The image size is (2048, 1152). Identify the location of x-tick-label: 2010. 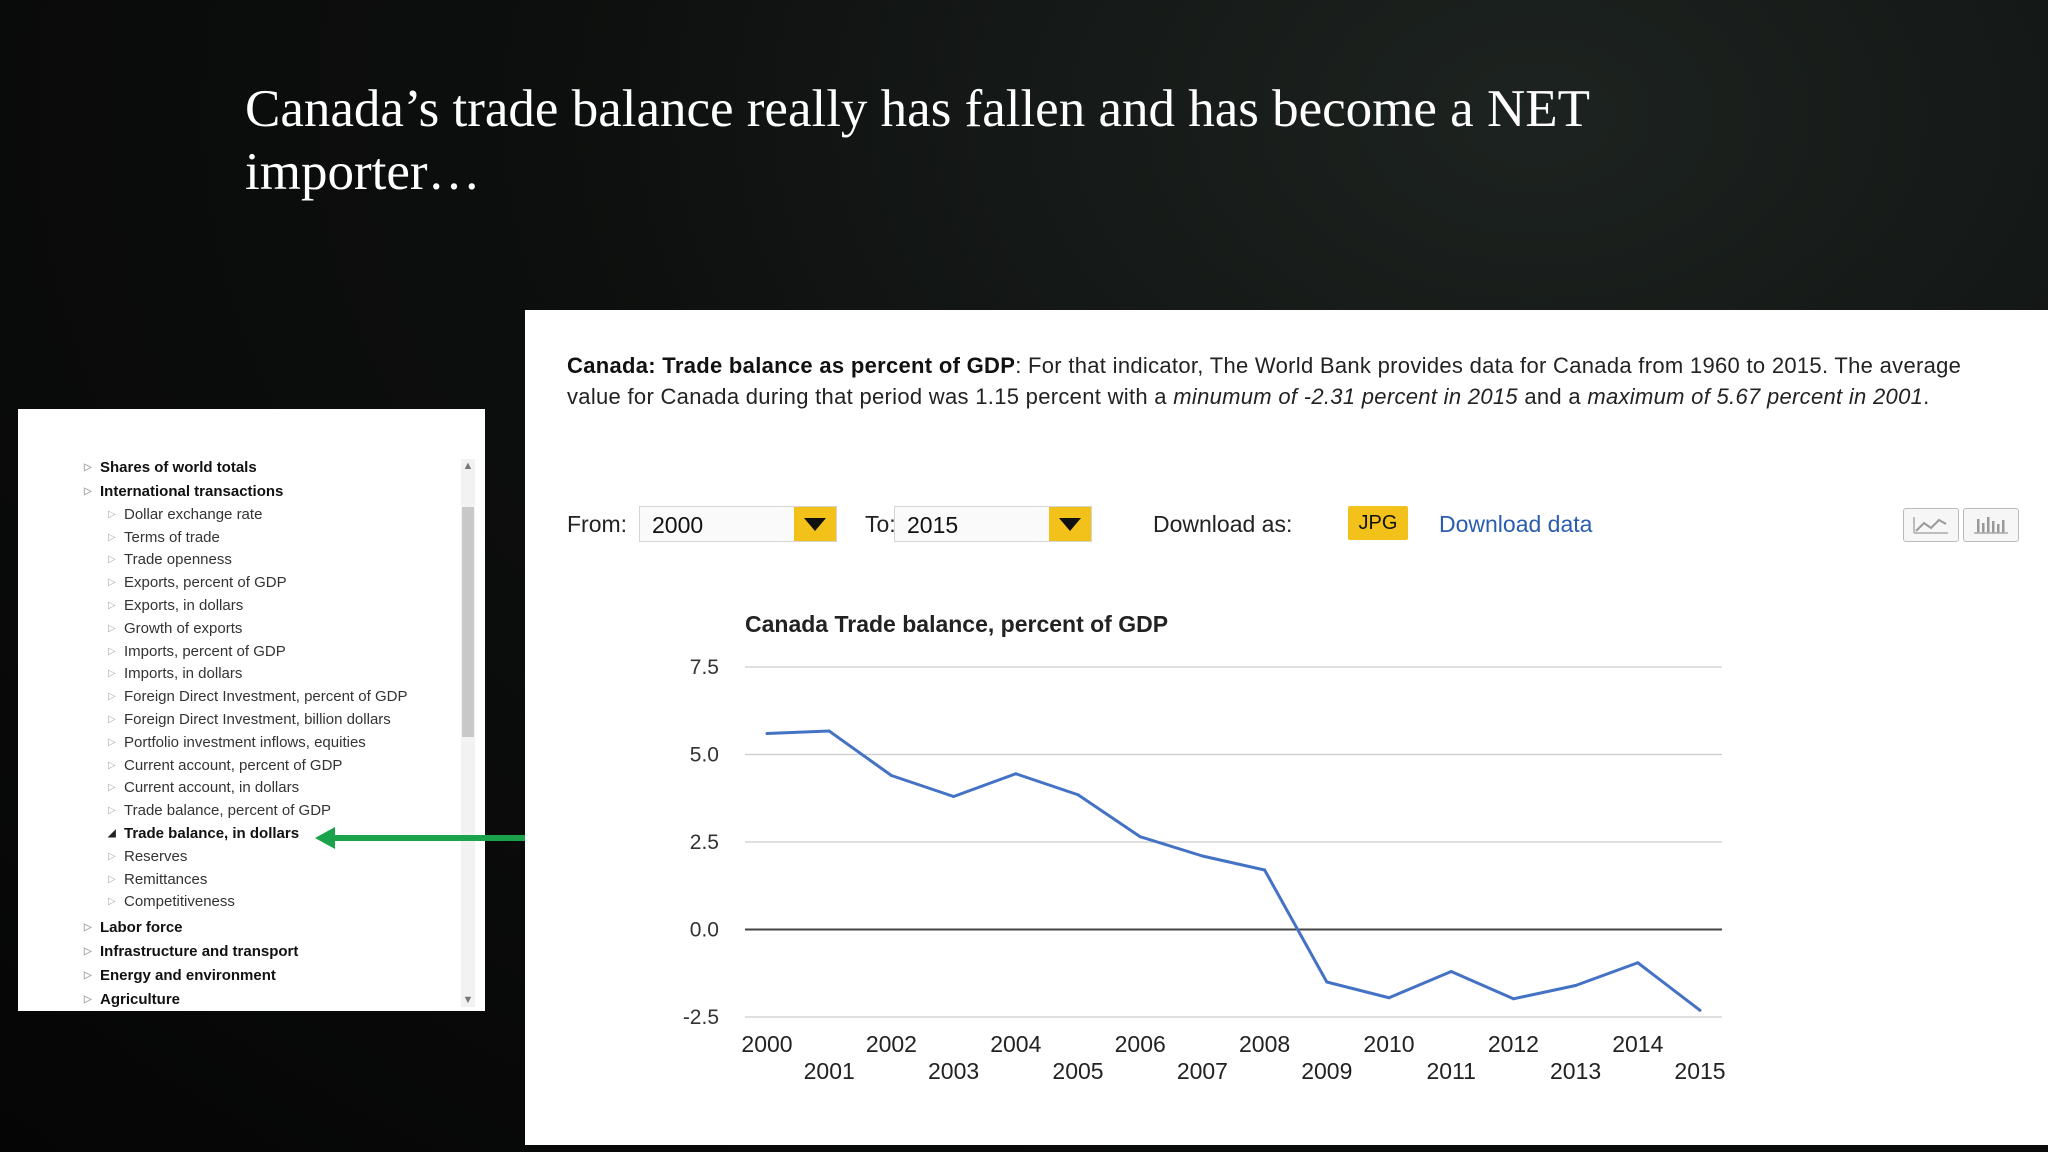
(1388, 1044).